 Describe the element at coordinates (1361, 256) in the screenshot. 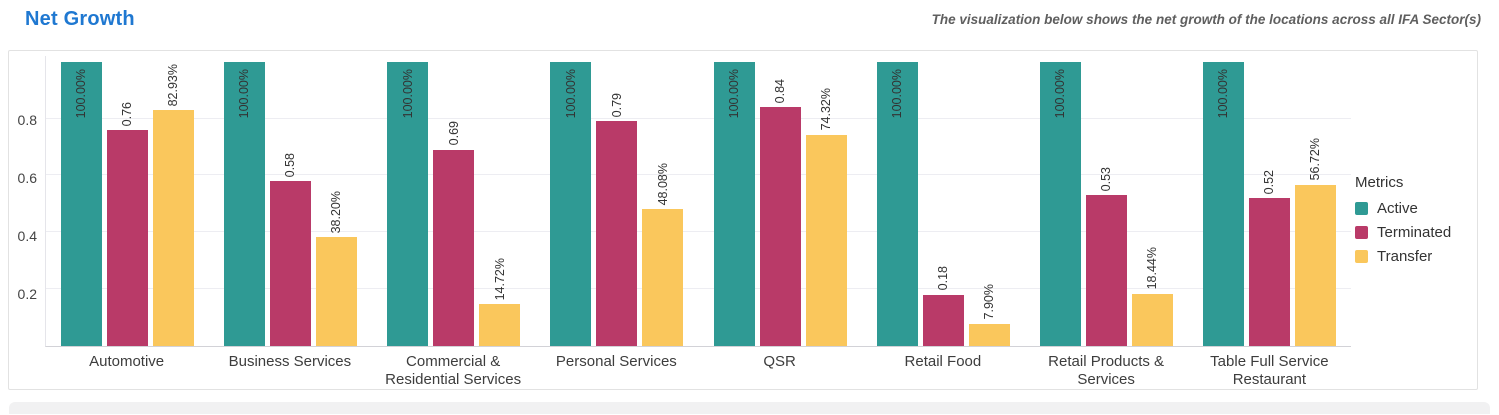

I see `transfer-swatch-icon` at that location.